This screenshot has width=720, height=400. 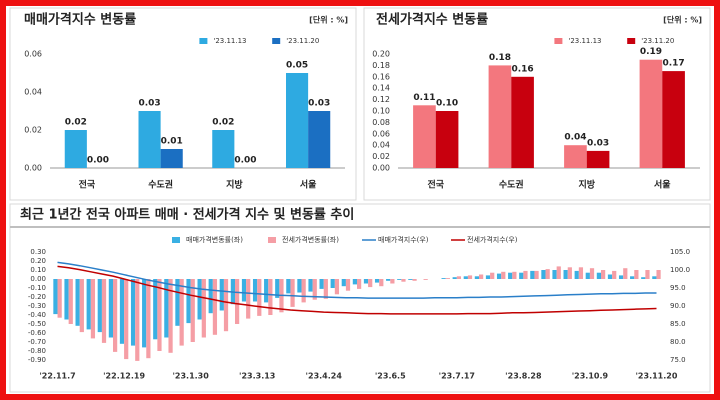 I want to click on y2-tick-label: 75.0, so click(x=678, y=360).